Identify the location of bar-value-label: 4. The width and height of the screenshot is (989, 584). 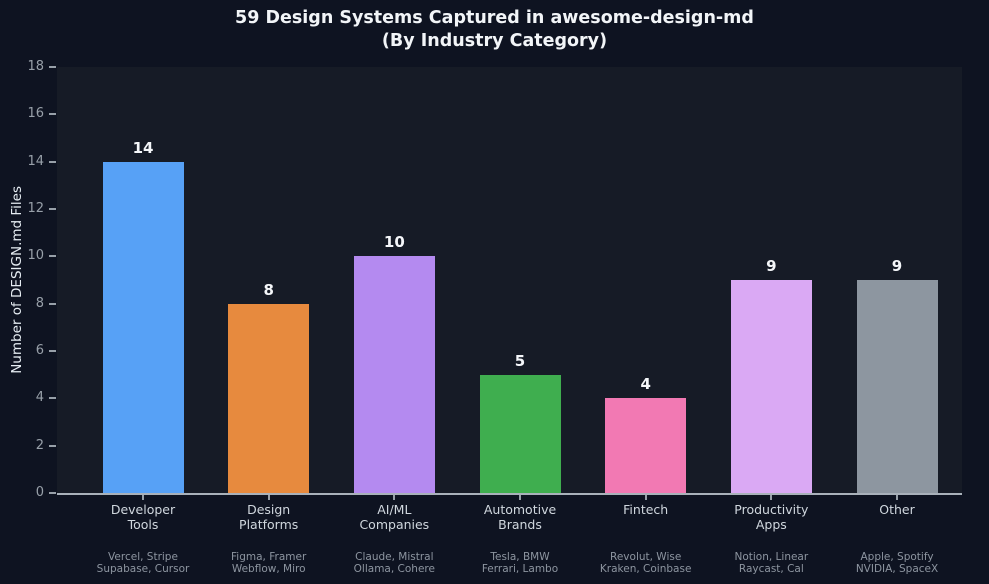
(645, 384).